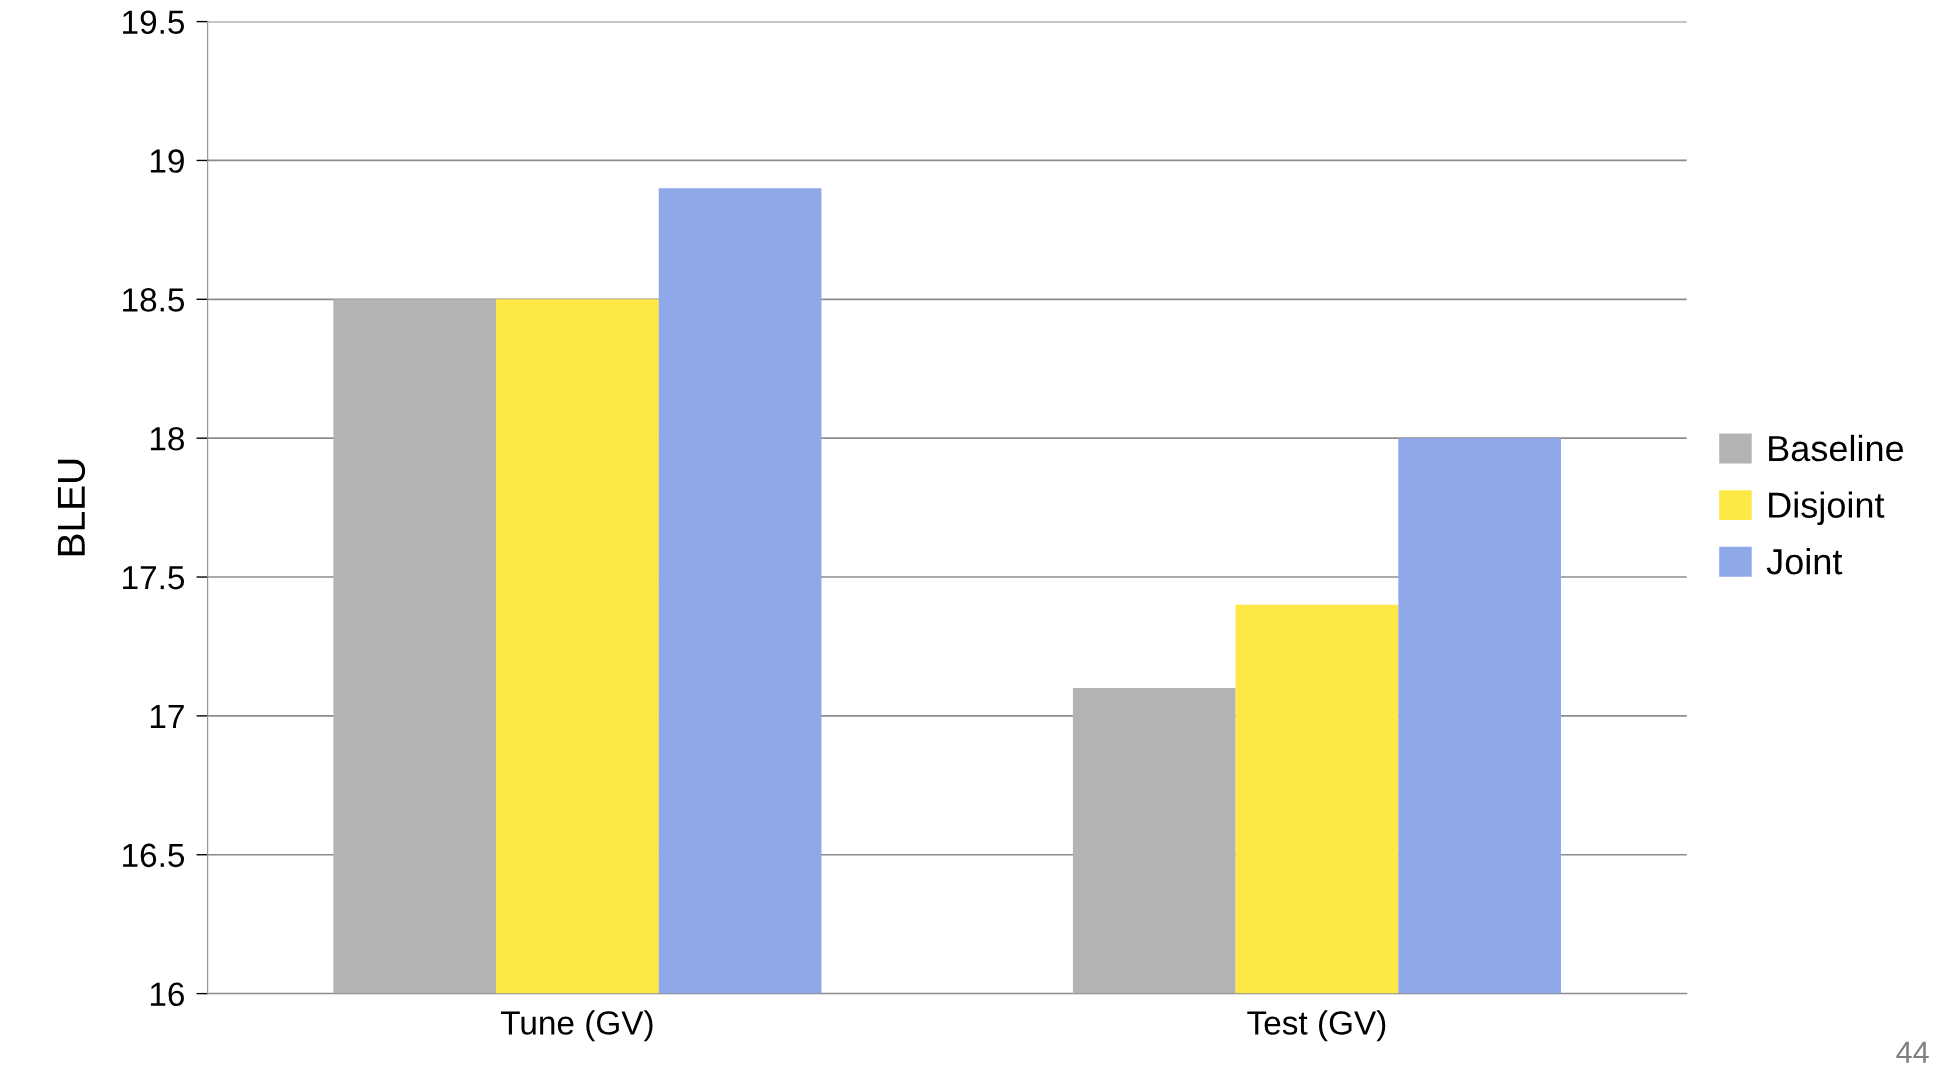 This screenshot has width=1959, height=1080. Describe the element at coordinates (167, 438) in the screenshot. I see `y-tick-label: 18` at that location.